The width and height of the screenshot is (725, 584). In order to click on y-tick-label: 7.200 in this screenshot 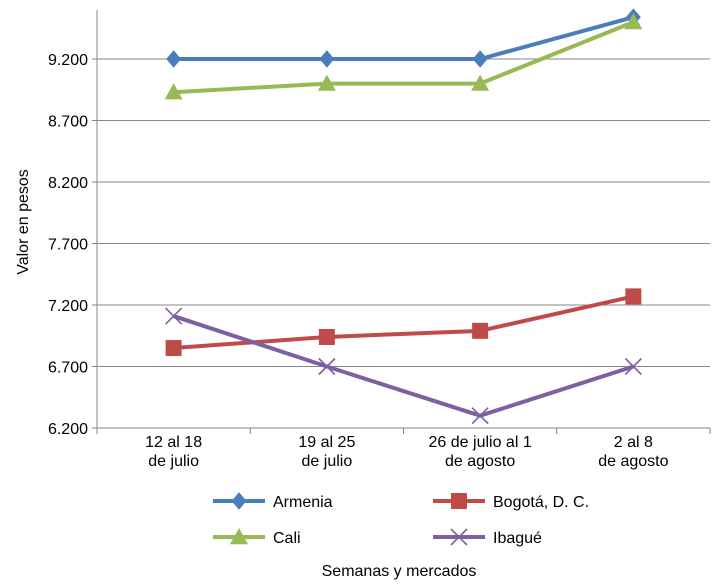, I will do `click(68, 306)`.